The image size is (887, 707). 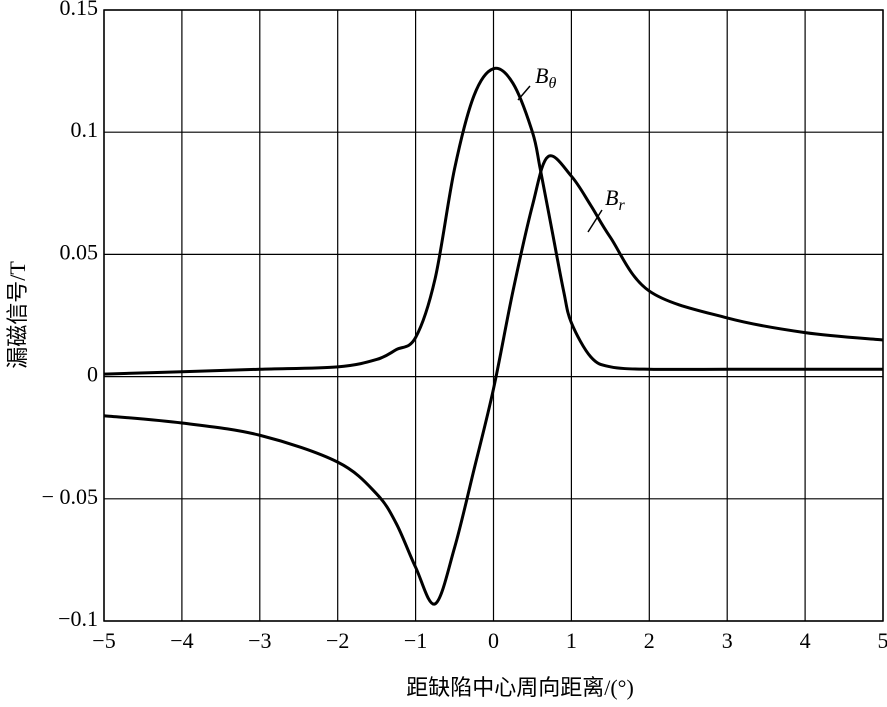 I want to click on x-tick-label: 5, so click(x=882, y=640).